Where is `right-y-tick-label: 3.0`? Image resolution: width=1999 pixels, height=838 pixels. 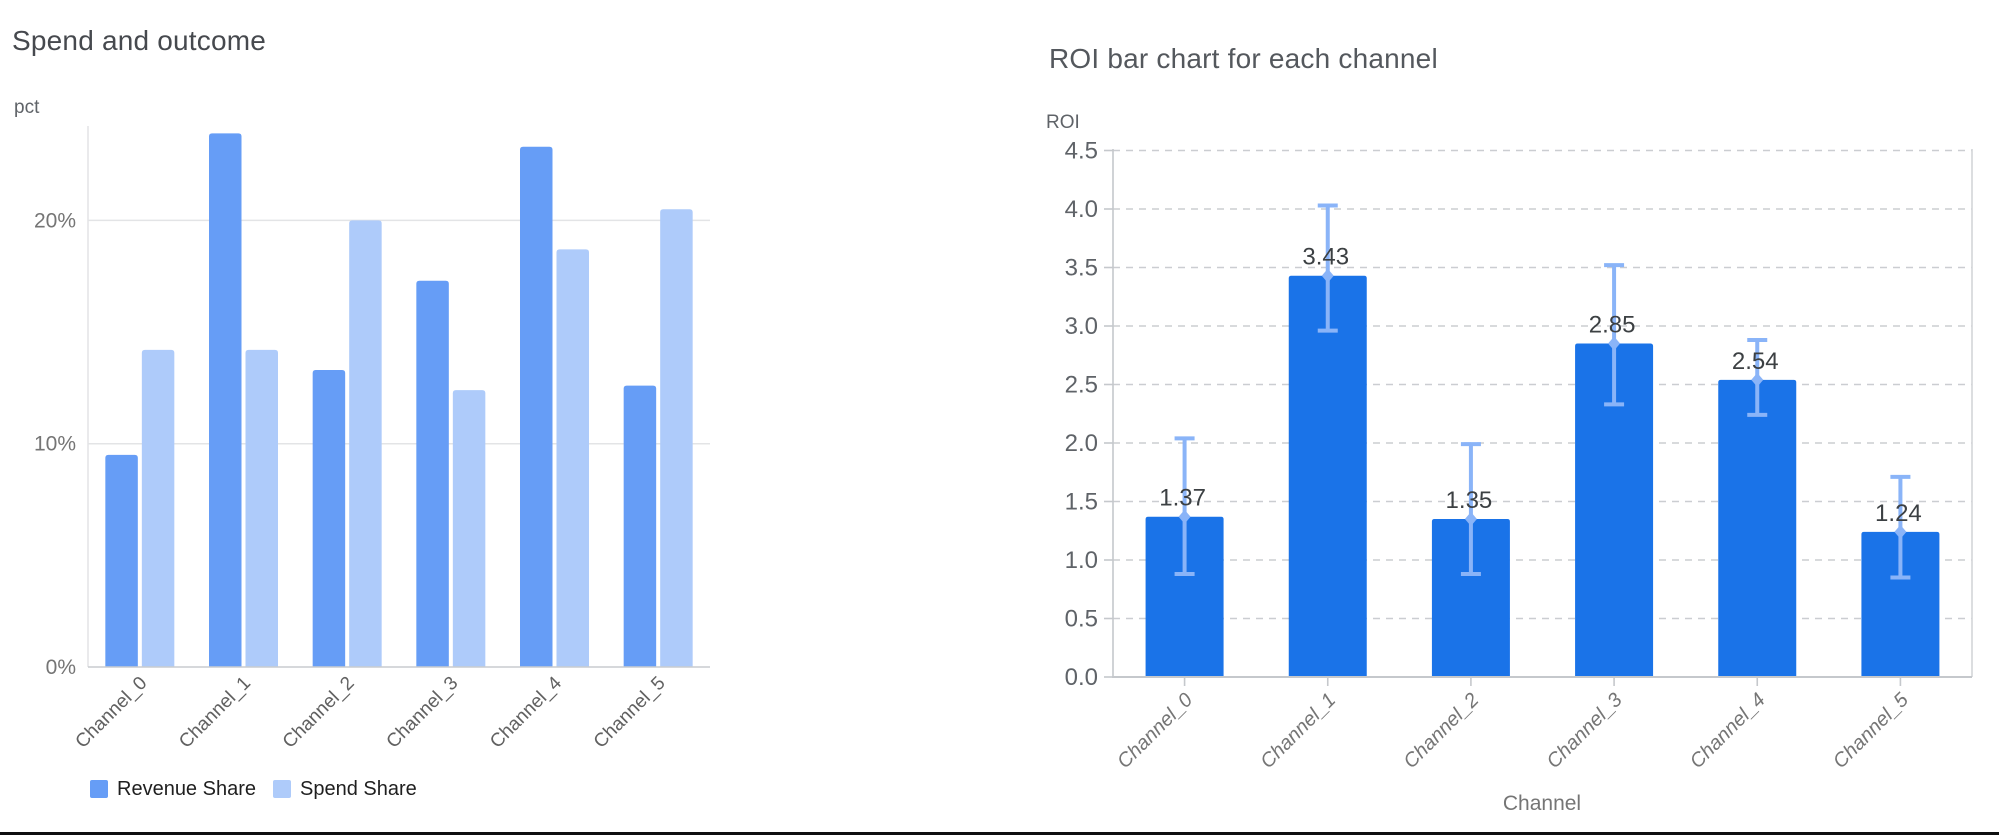
right-y-tick-label: 3.0 is located at coordinates (1081, 326).